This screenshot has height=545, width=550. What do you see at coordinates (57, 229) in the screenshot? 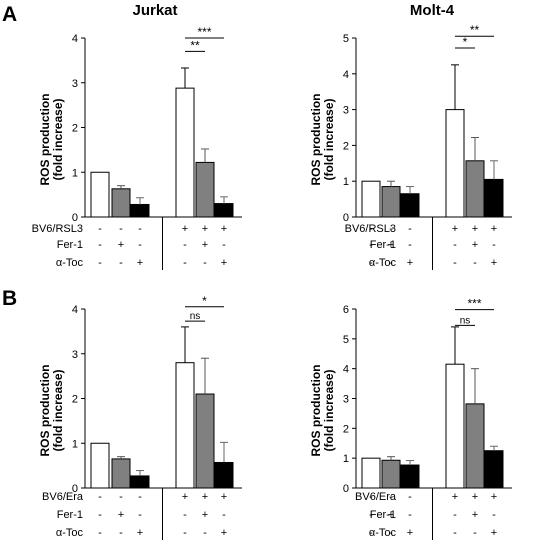
I see `treatment-label: BV6/RSL3` at bounding box center [57, 229].